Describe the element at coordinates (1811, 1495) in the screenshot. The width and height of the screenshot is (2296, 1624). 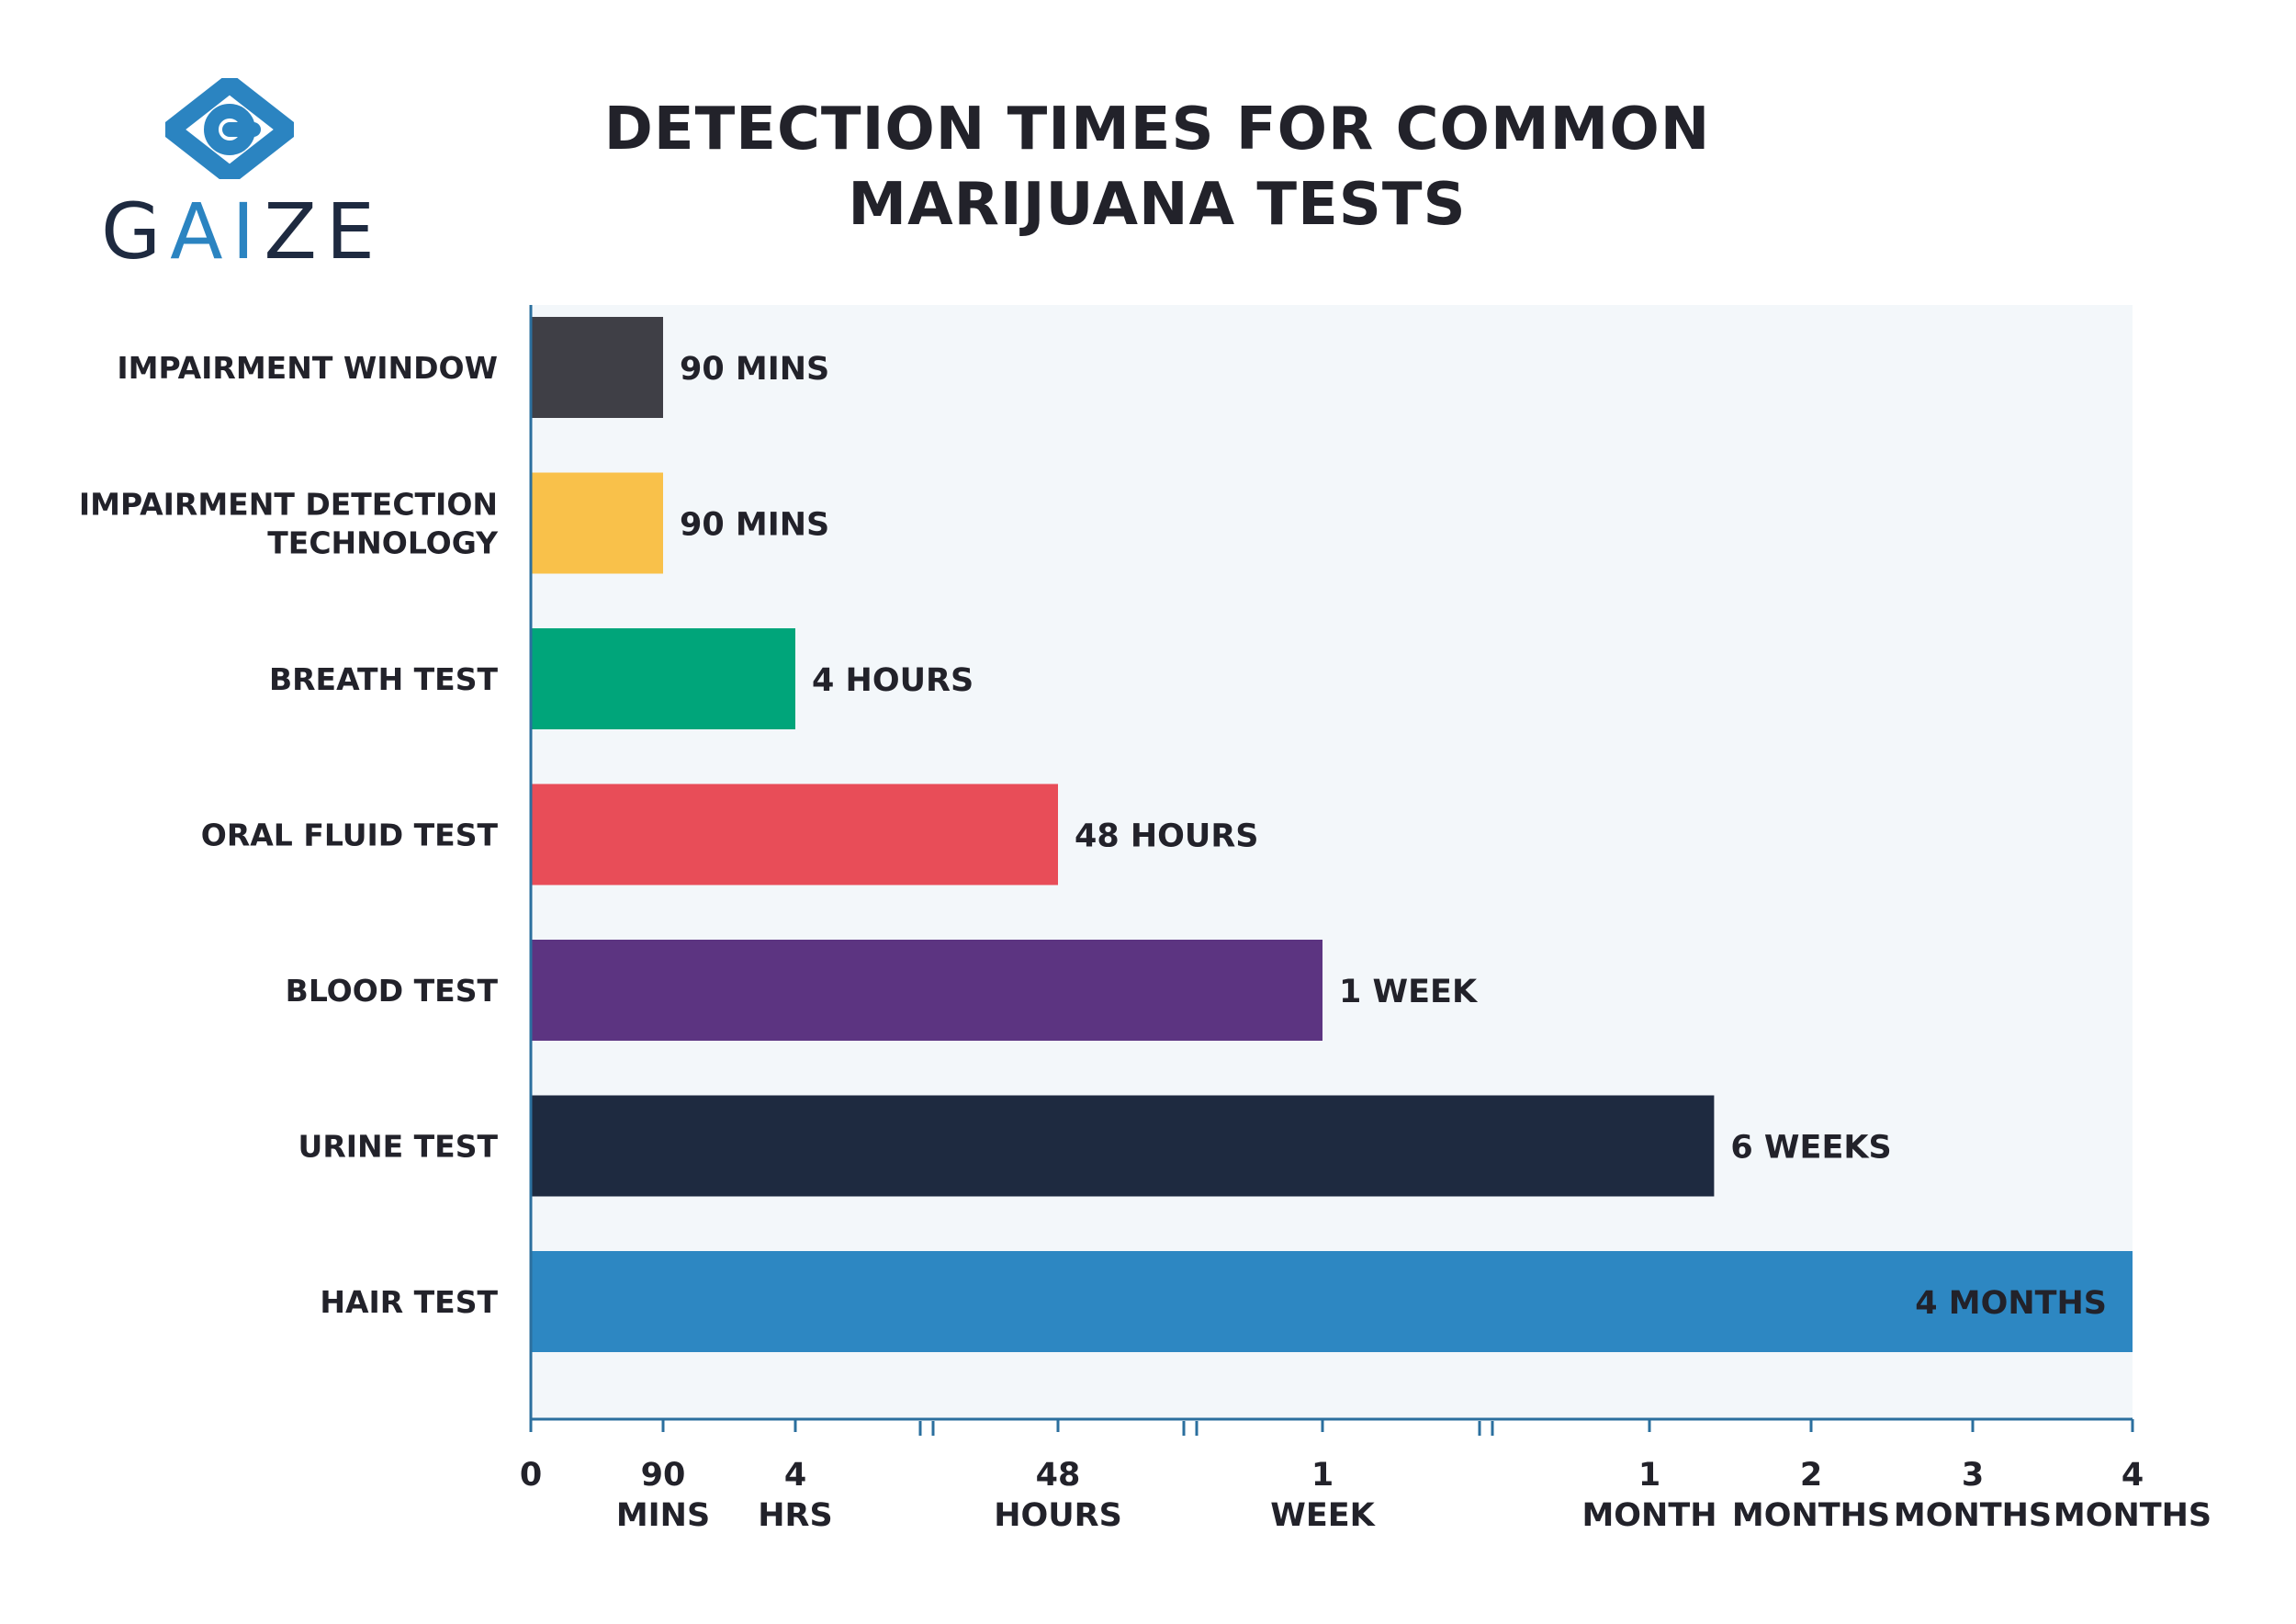
I see `x-tick-label-7: 2 MONTHS` at that location.